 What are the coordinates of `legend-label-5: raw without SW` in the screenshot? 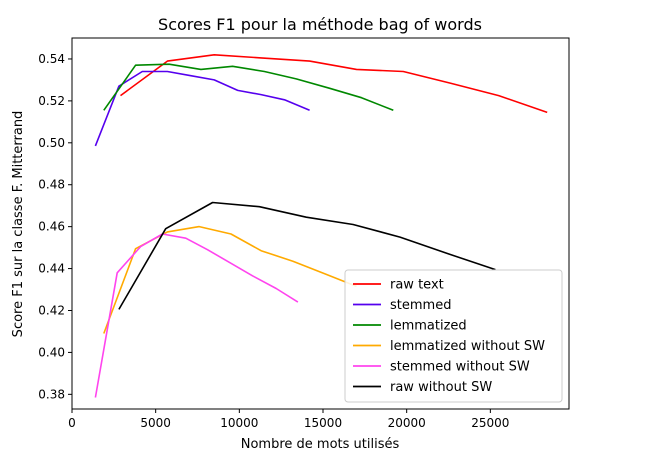 It's located at (441, 387).